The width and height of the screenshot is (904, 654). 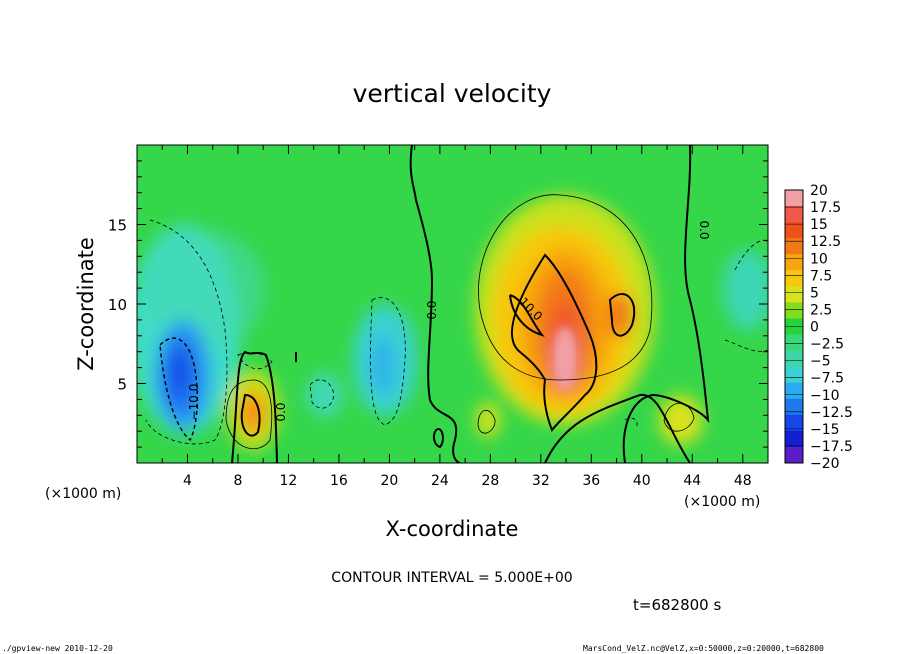 What do you see at coordinates (743, 481) in the screenshot?
I see `x-tick-label: 48` at bounding box center [743, 481].